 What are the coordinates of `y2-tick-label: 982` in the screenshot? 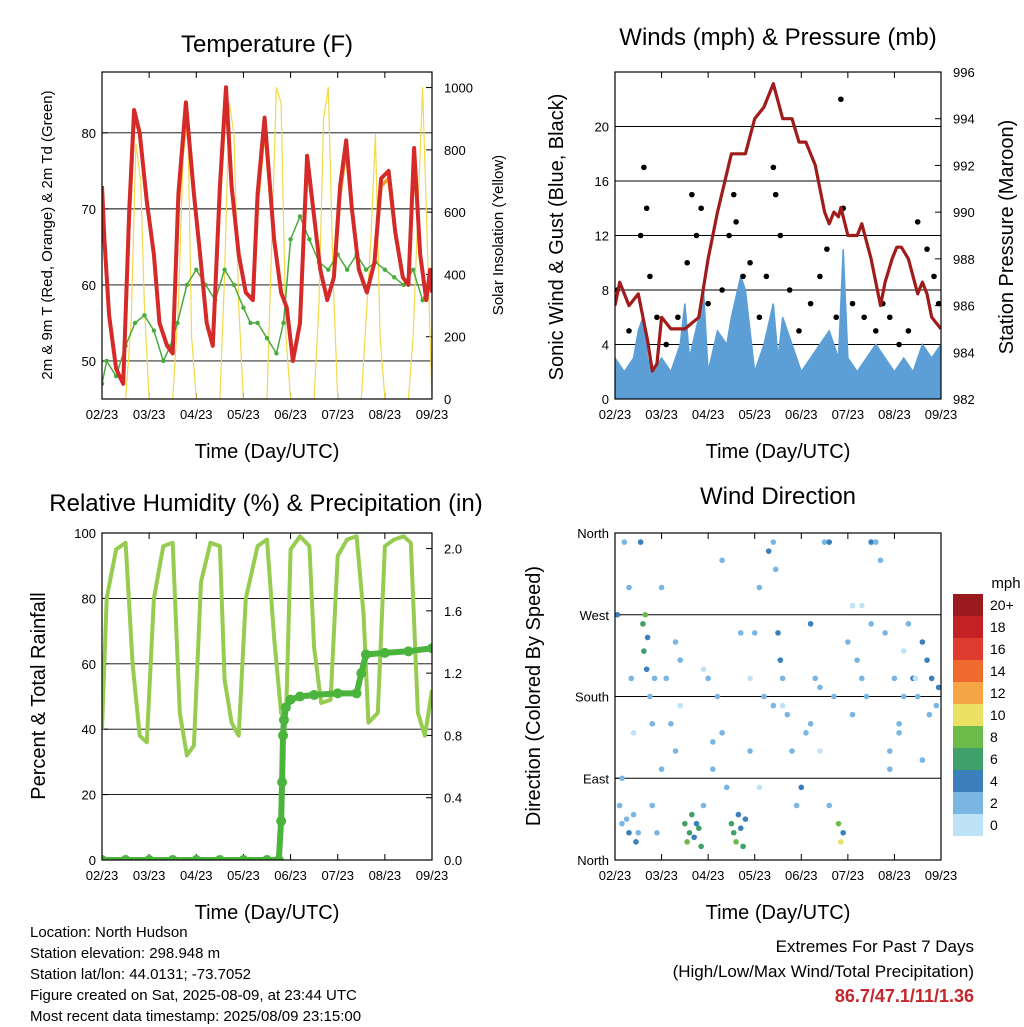 It's located at (964, 399).